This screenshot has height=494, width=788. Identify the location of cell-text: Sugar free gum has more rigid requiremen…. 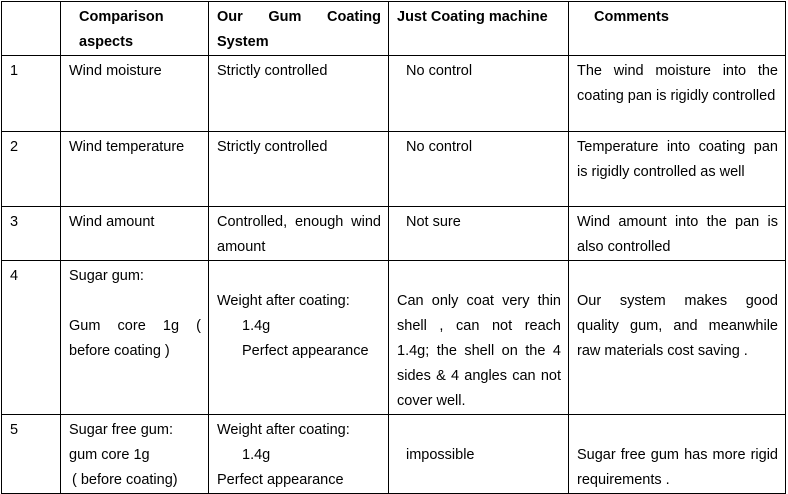
(677, 467).